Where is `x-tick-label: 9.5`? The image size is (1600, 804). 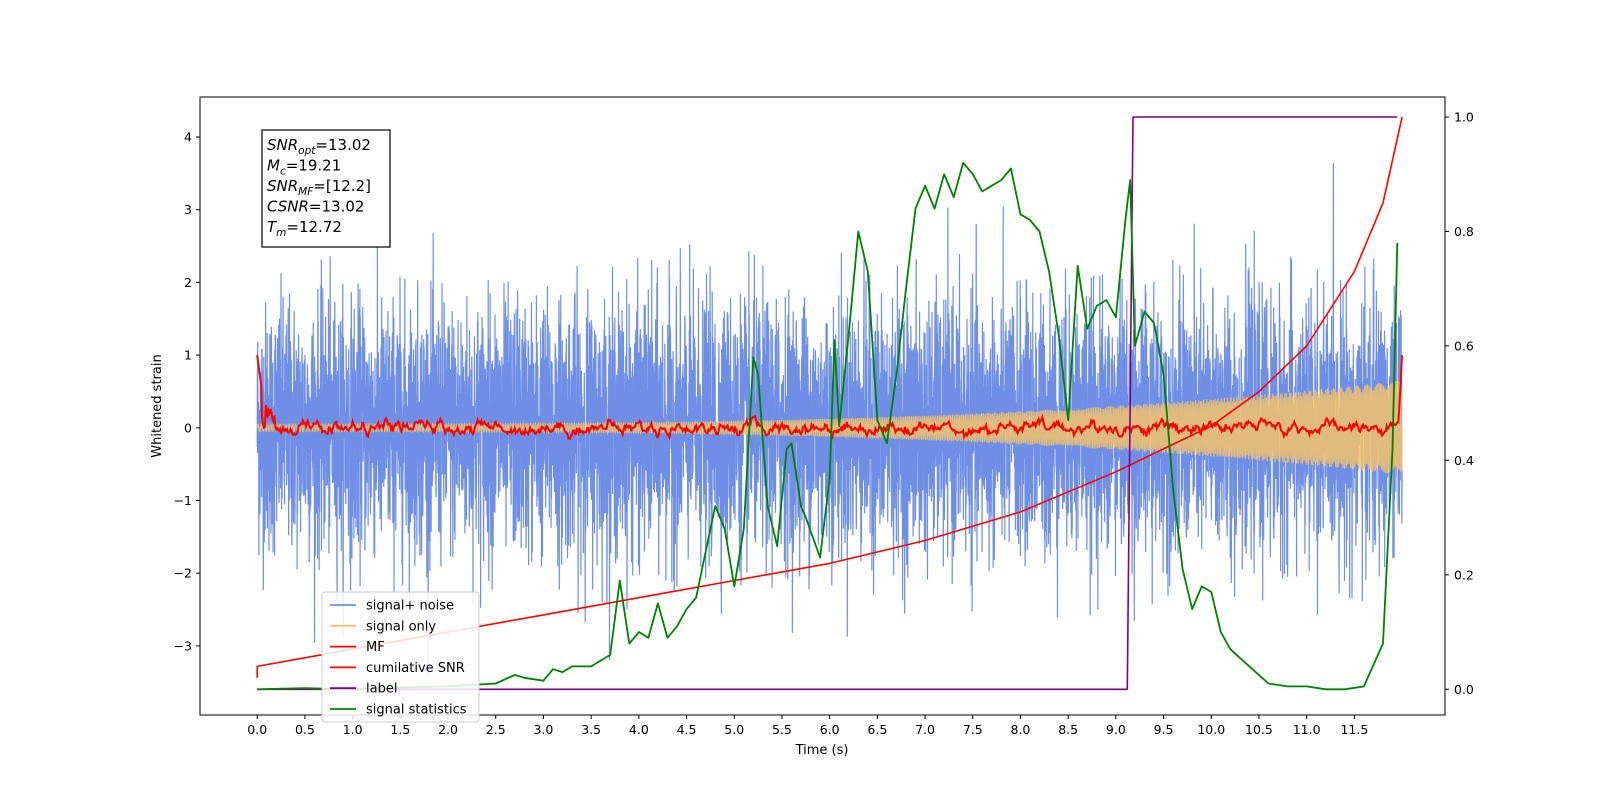
x-tick-label: 9.5 is located at coordinates (1164, 729).